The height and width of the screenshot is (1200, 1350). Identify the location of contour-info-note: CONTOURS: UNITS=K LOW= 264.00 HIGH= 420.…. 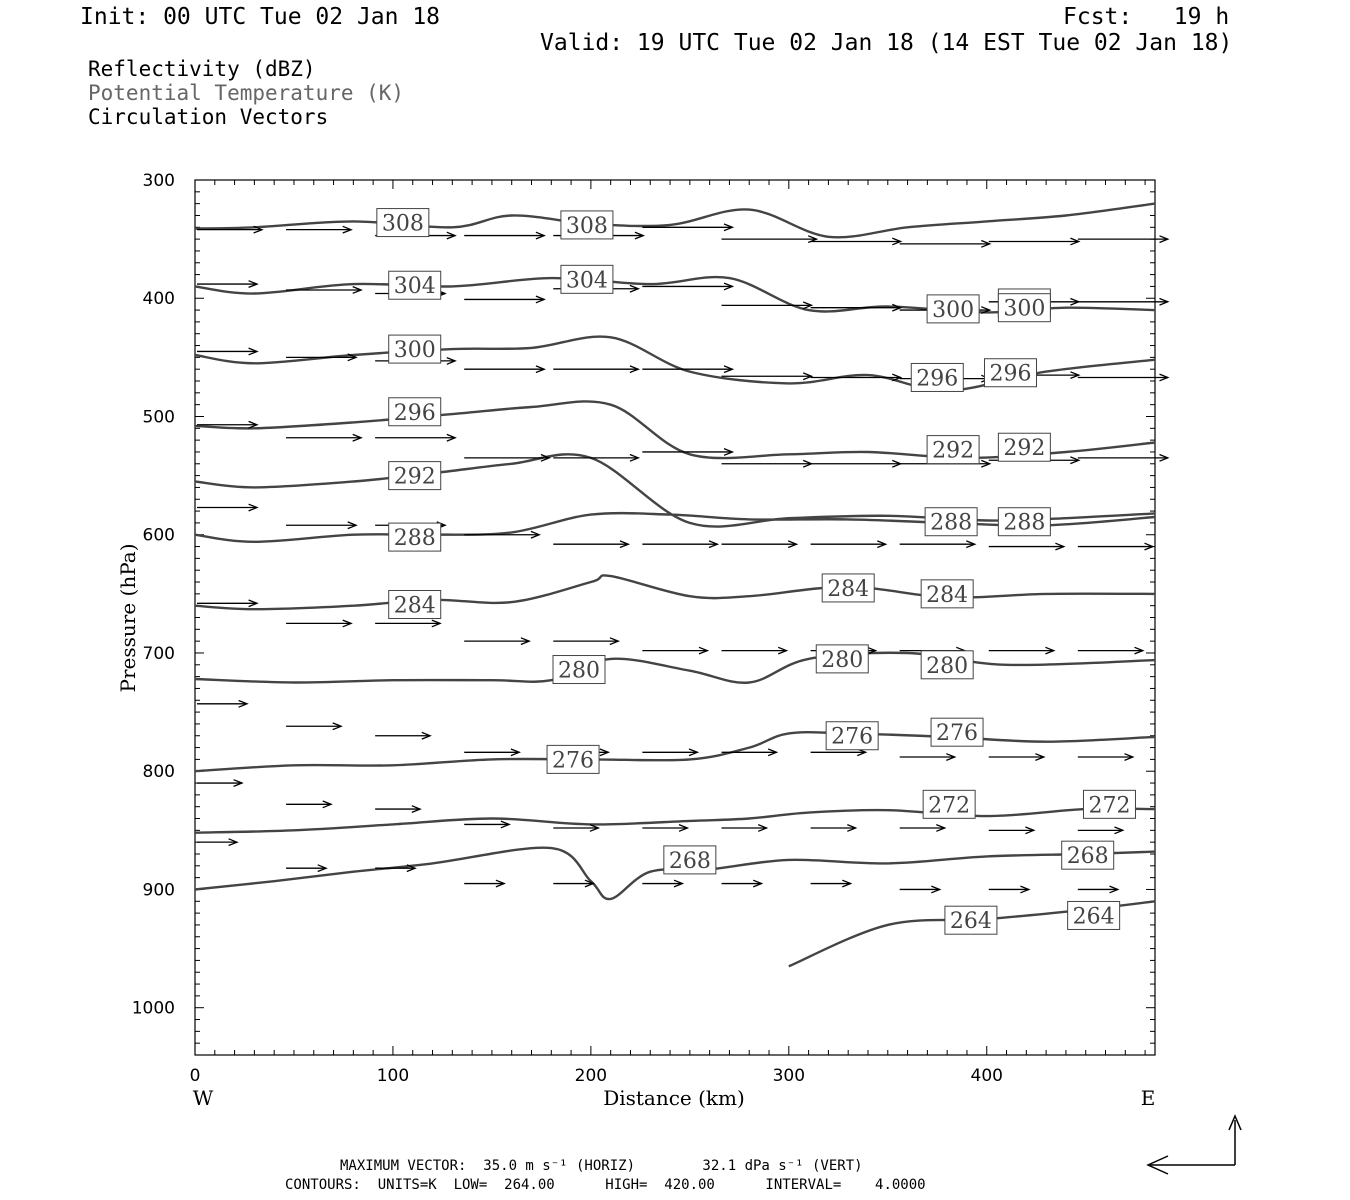
(605, 1185).